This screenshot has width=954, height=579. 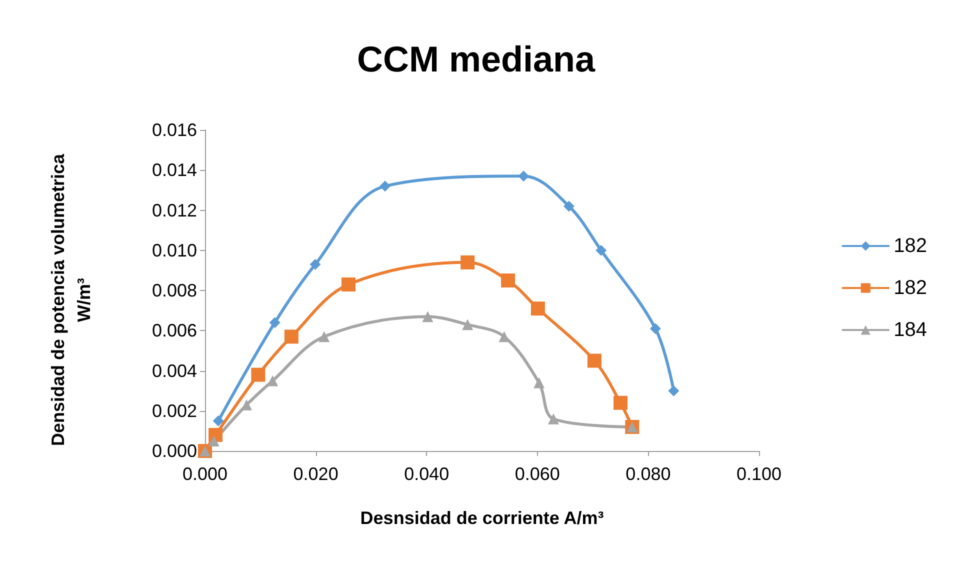 I want to click on y-axis-title: Densidad de potencia volumetrica W/m³, so click(x=71, y=299).